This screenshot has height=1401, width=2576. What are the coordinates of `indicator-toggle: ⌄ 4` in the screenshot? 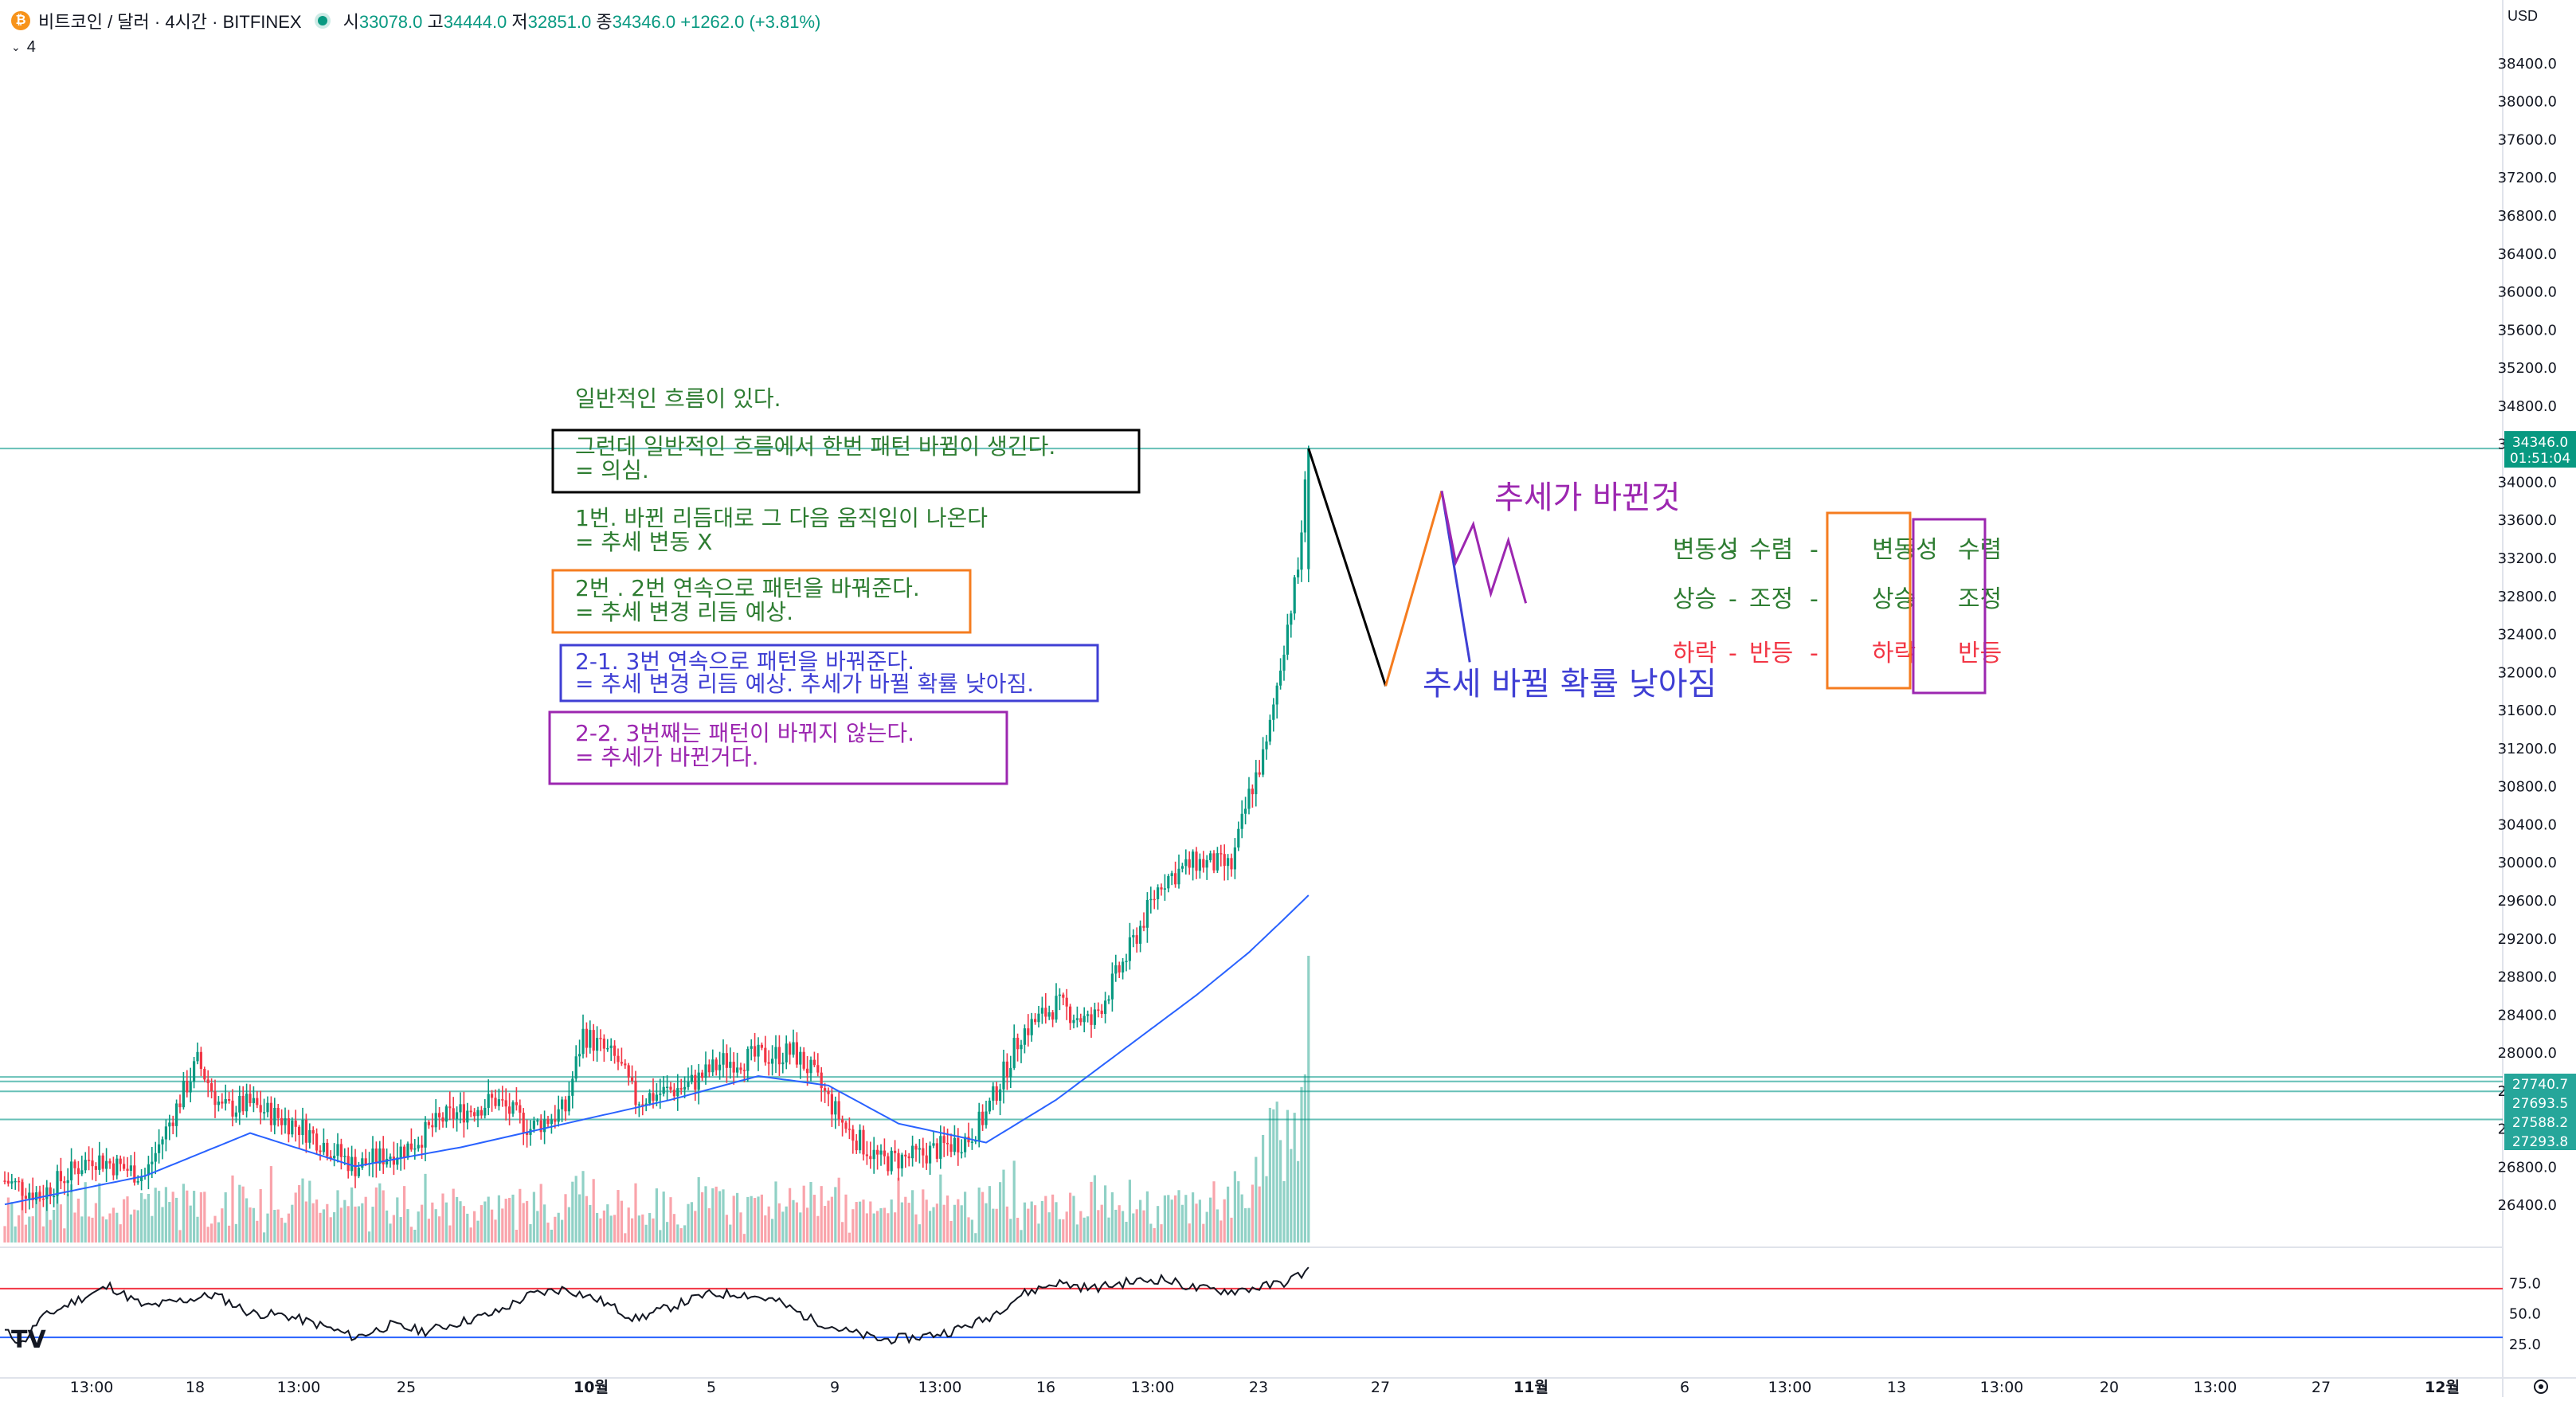 It's located at (23, 48).